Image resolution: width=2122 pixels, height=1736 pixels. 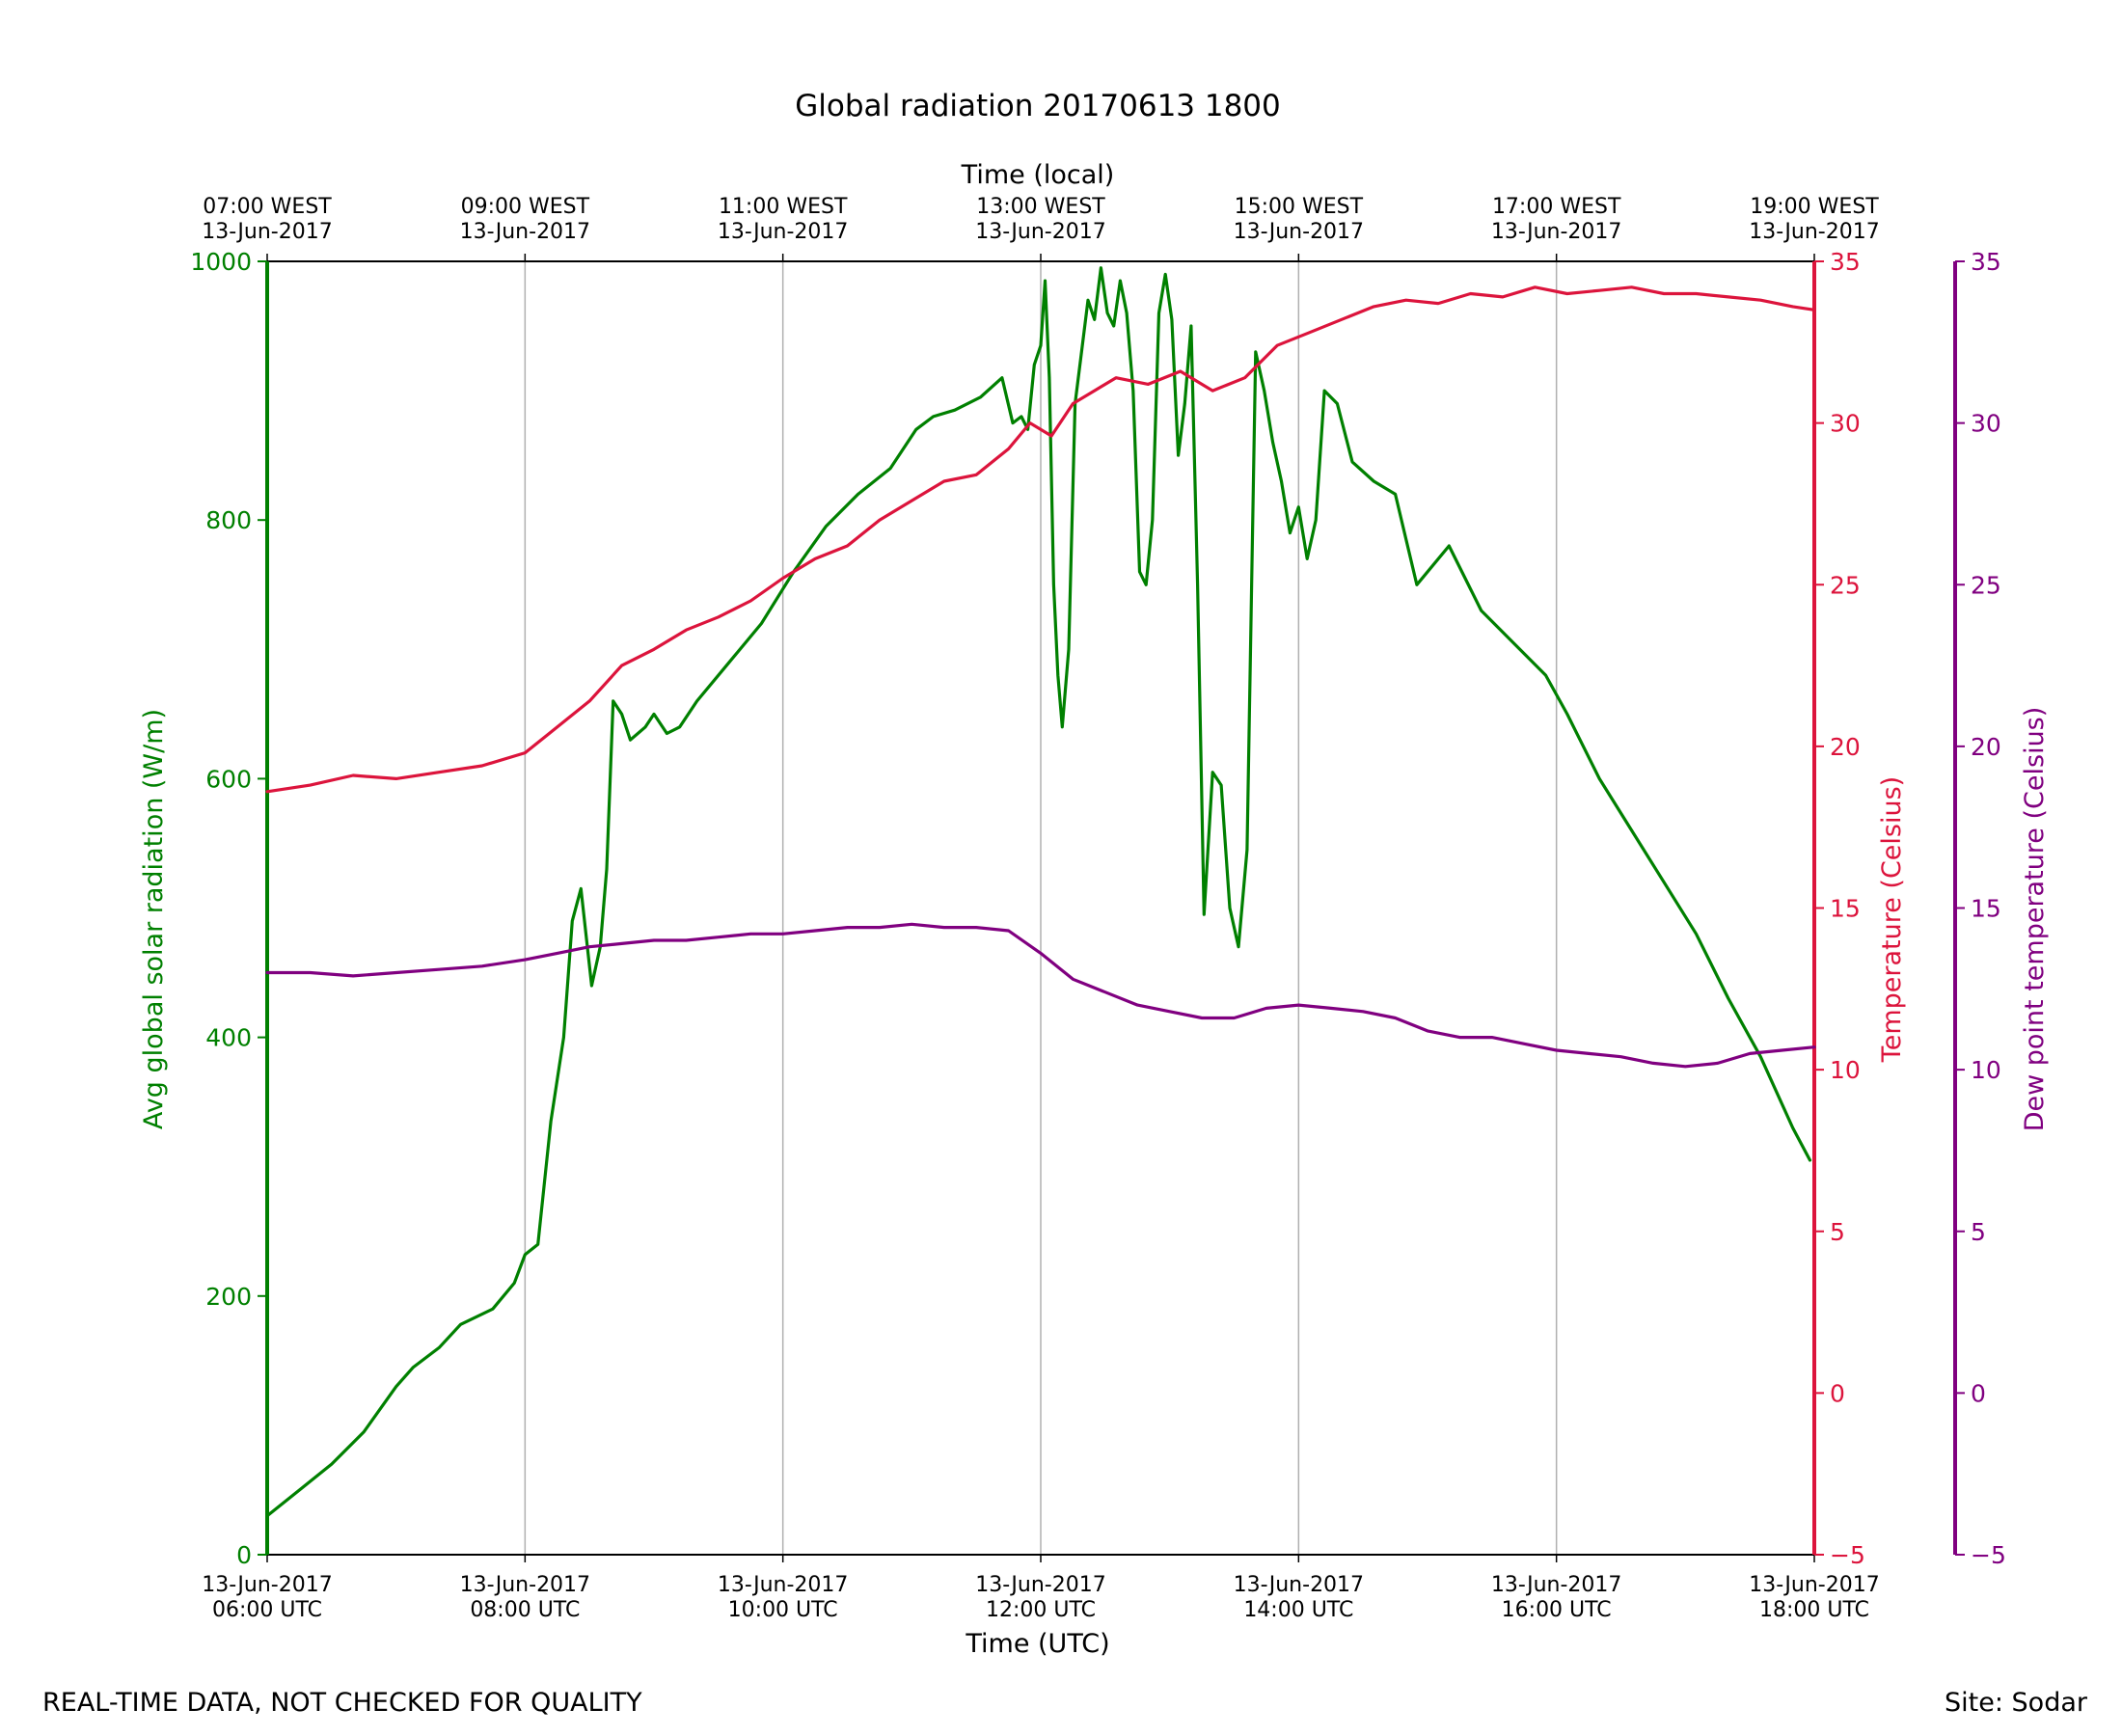 What do you see at coordinates (1557, 207) in the screenshot?
I see `top-tick-label-time: 17:00 WEST` at bounding box center [1557, 207].